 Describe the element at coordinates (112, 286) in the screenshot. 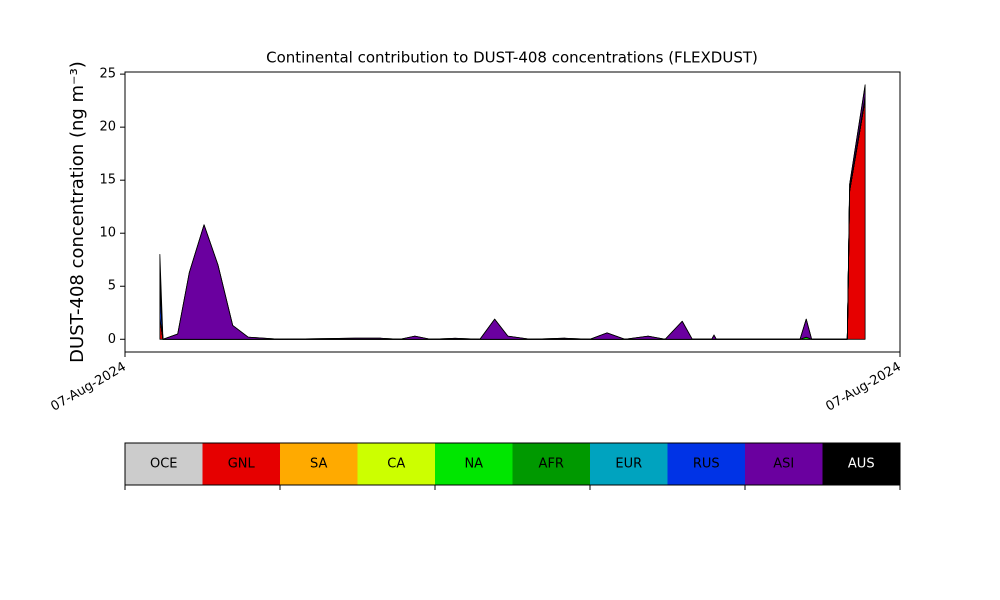

I see `y-tick-label: 5` at that location.